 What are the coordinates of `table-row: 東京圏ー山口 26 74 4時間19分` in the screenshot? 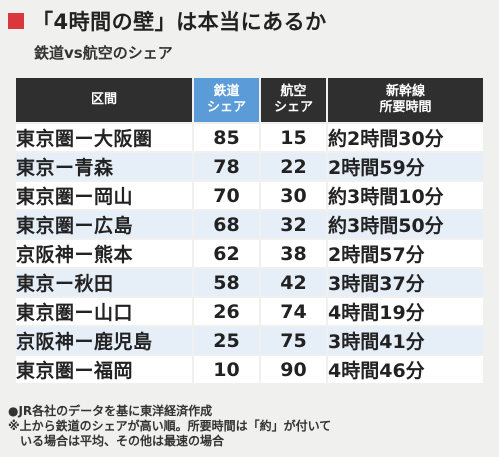 It's located at (249, 311).